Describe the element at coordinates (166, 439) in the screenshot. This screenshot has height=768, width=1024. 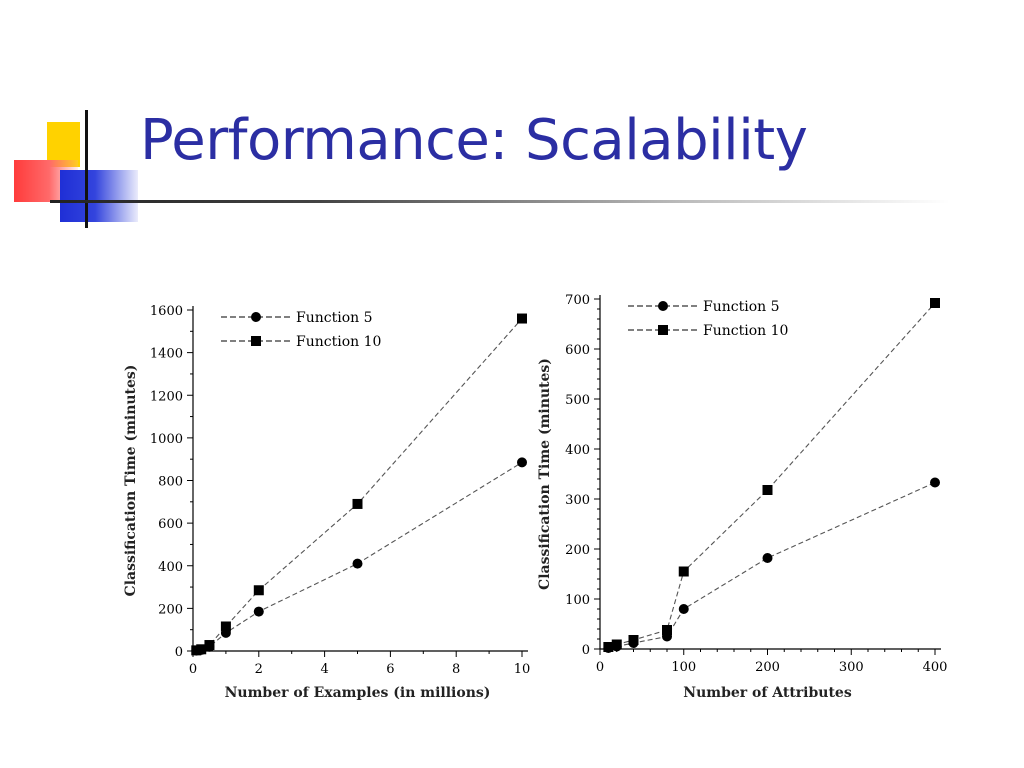
I see `chart0-y-tick-label: 1000` at that location.